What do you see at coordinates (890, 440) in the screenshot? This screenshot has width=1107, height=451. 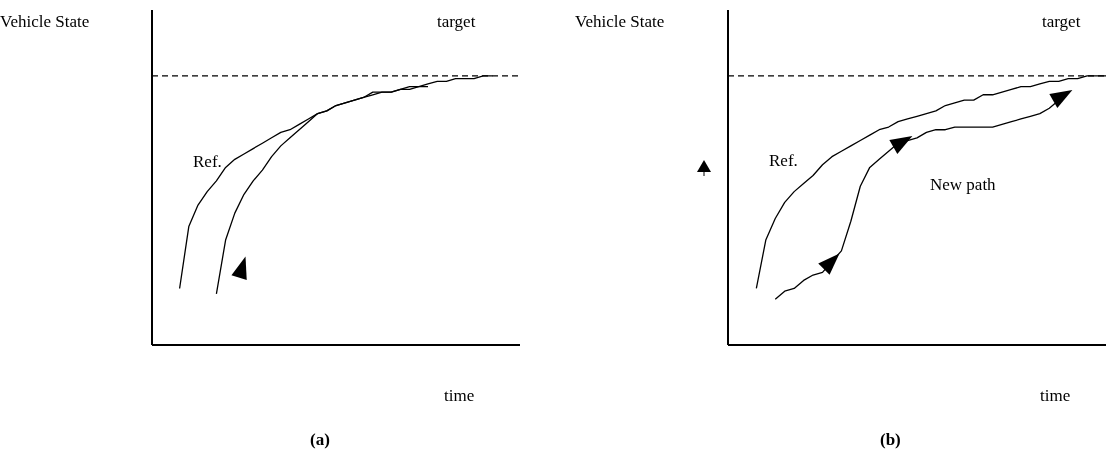 I see `text: (b)` at bounding box center [890, 440].